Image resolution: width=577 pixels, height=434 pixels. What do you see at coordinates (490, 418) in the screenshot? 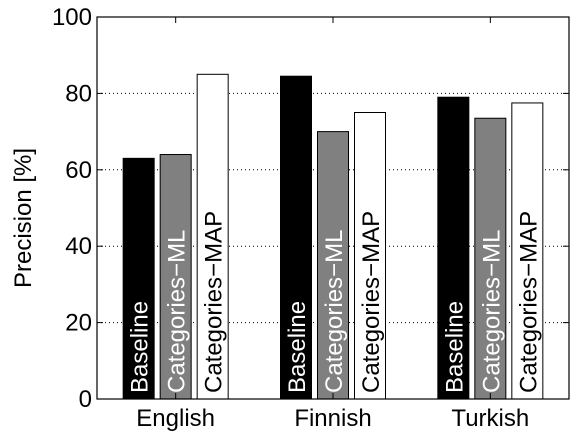
I see `x-category-label: Turkish` at bounding box center [490, 418].